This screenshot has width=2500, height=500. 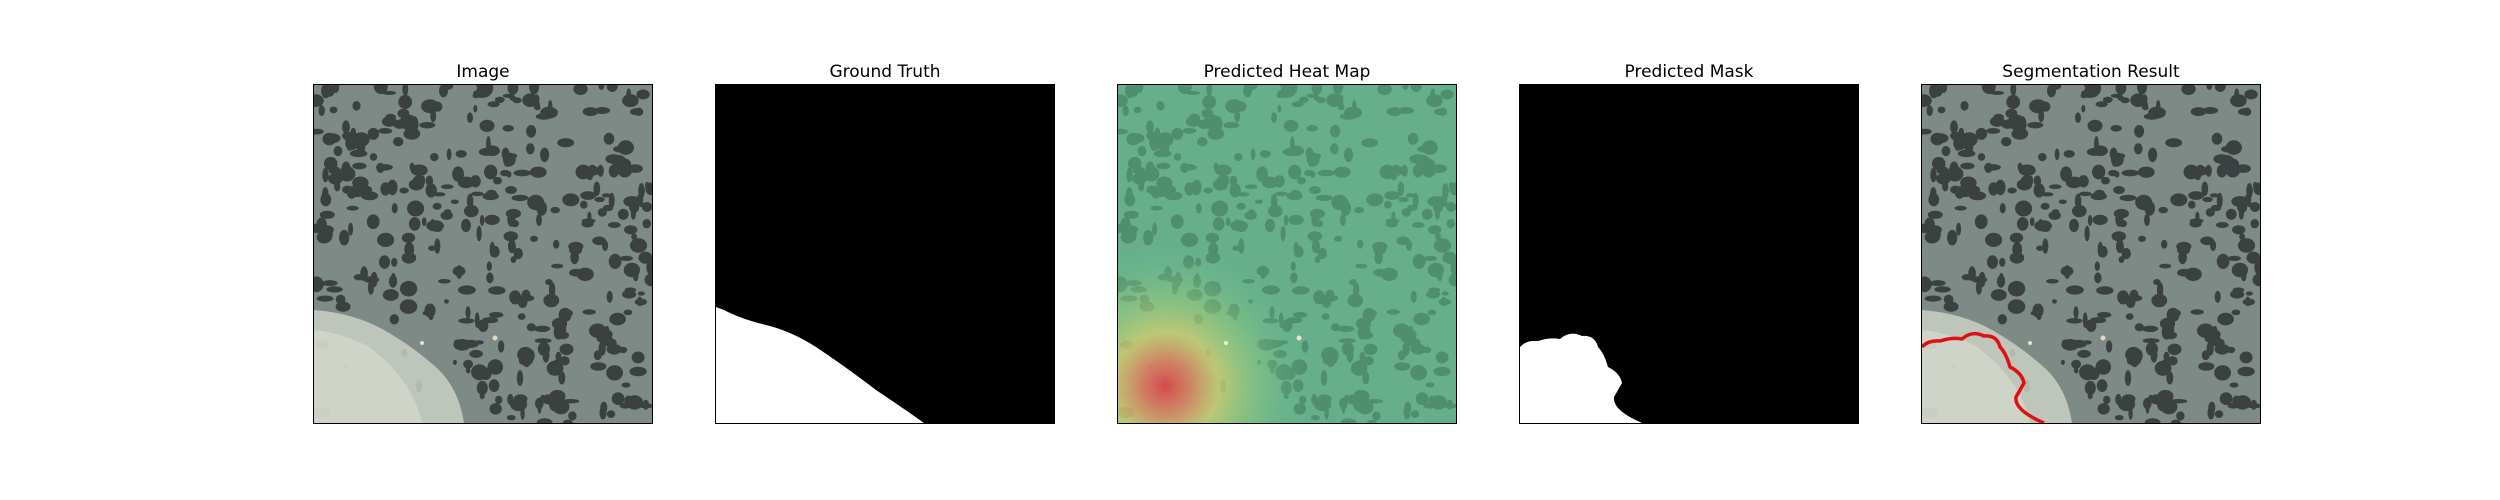 I want to click on panel-predicted-mask: Predicted Mask, so click(x=1689, y=250).